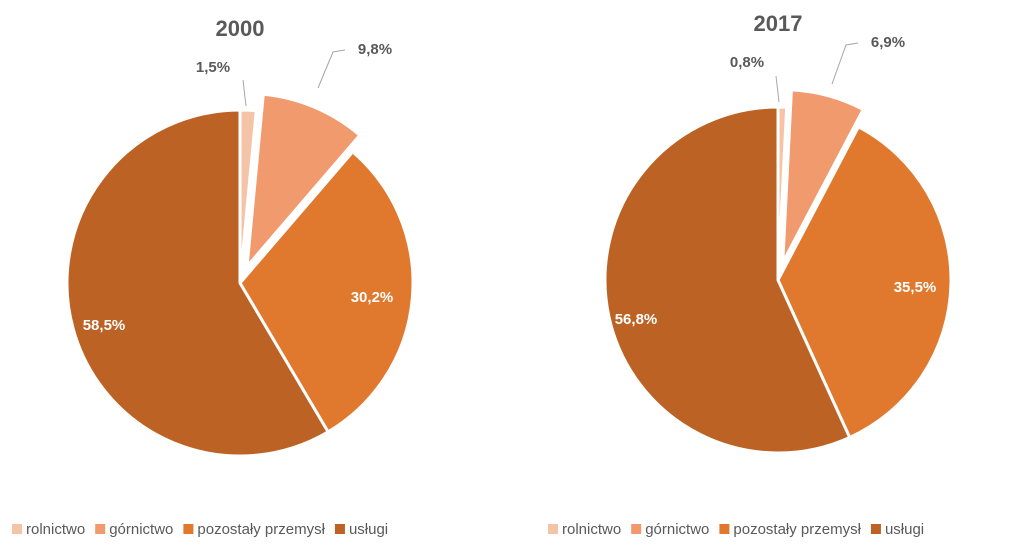  What do you see at coordinates (915, 287) in the screenshot?
I see `data-label: 35,5%` at bounding box center [915, 287].